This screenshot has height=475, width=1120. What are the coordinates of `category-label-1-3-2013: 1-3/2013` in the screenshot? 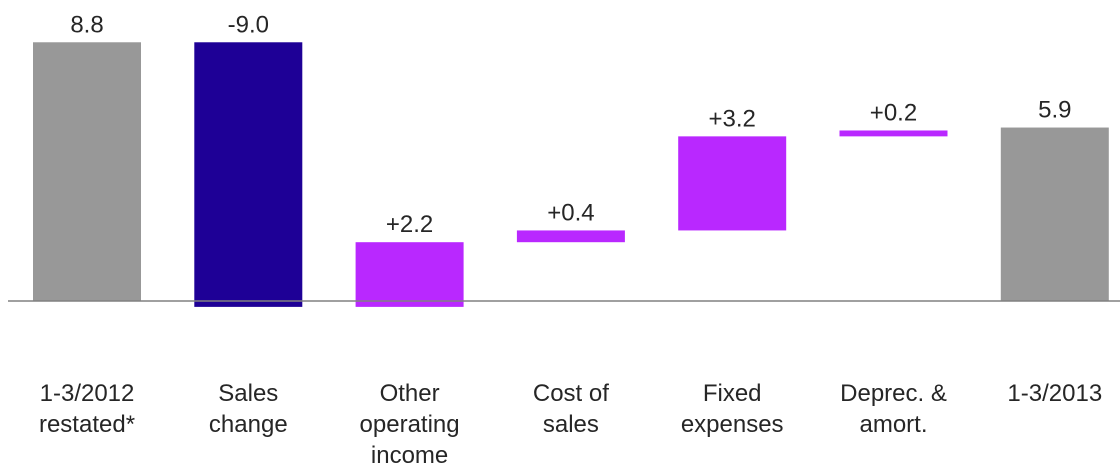 It's located at (1054, 393).